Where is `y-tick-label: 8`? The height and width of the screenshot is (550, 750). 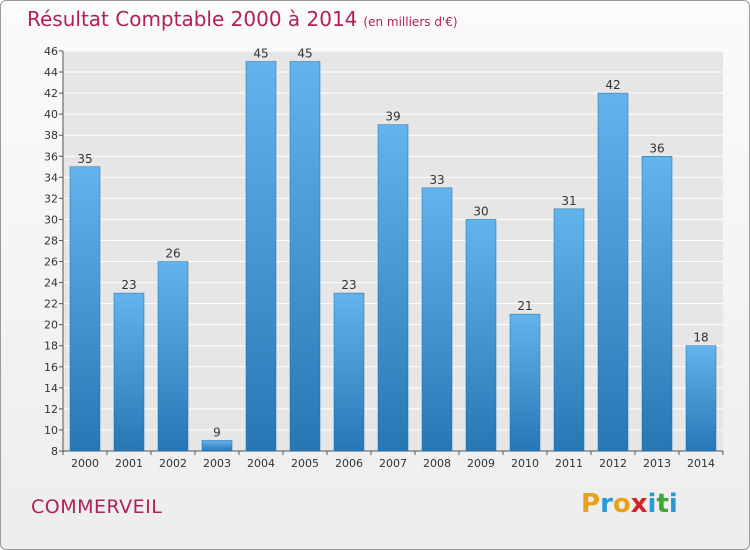 y-tick-label: 8 is located at coordinates (54, 451).